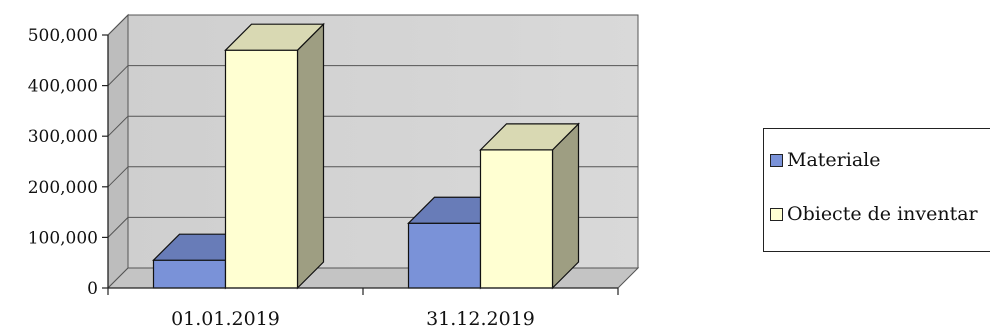  What do you see at coordinates (480, 319) in the screenshot?
I see `x-tick-label: 31.12.2019` at bounding box center [480, 319].